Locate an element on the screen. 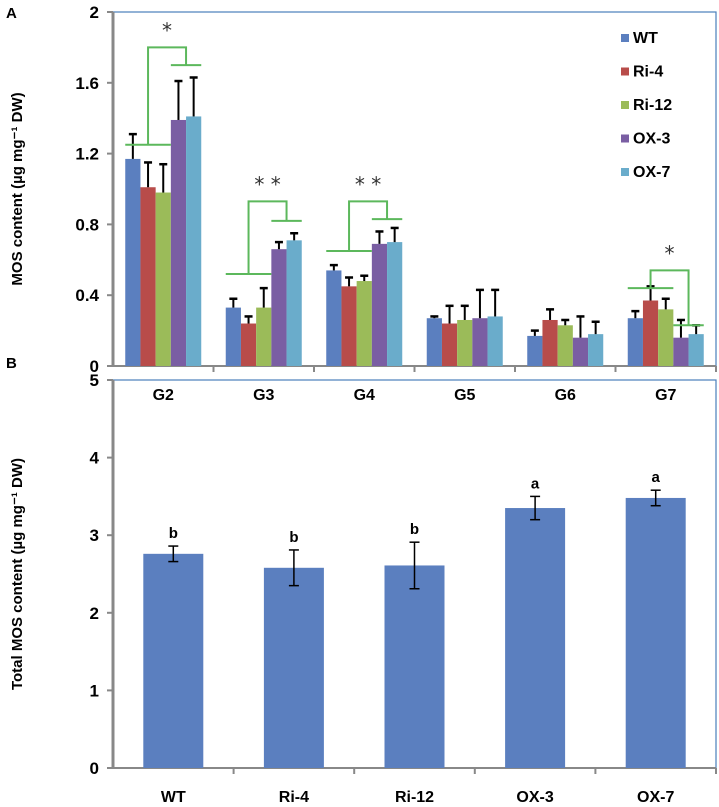 This screenshot has width=719, height=807. x-tick-label: G3 is located at coordinates (263, 395).